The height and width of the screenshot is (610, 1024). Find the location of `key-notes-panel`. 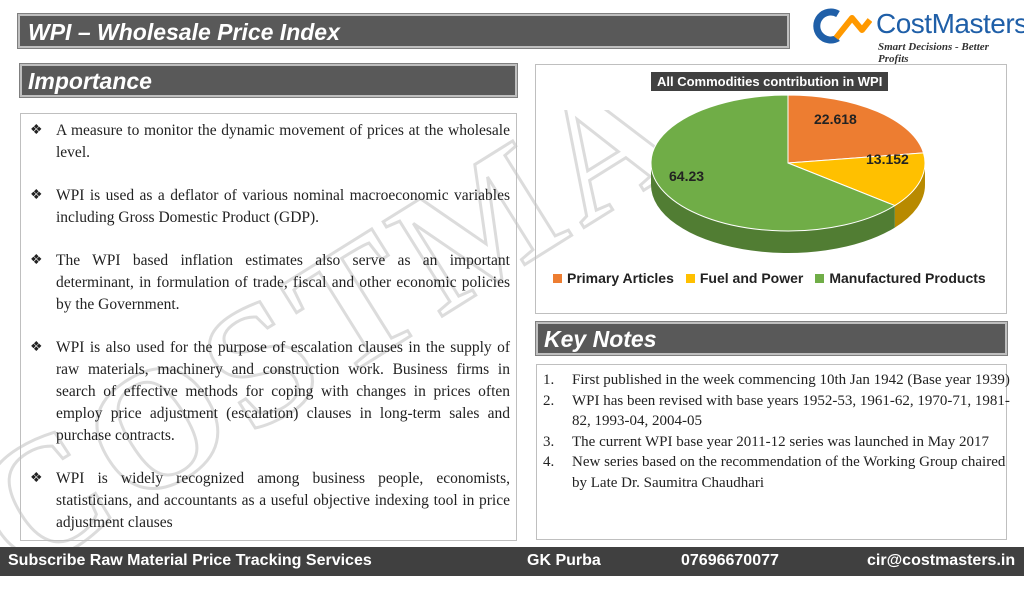

key-notes-panel is located at coordinates (771, 452).